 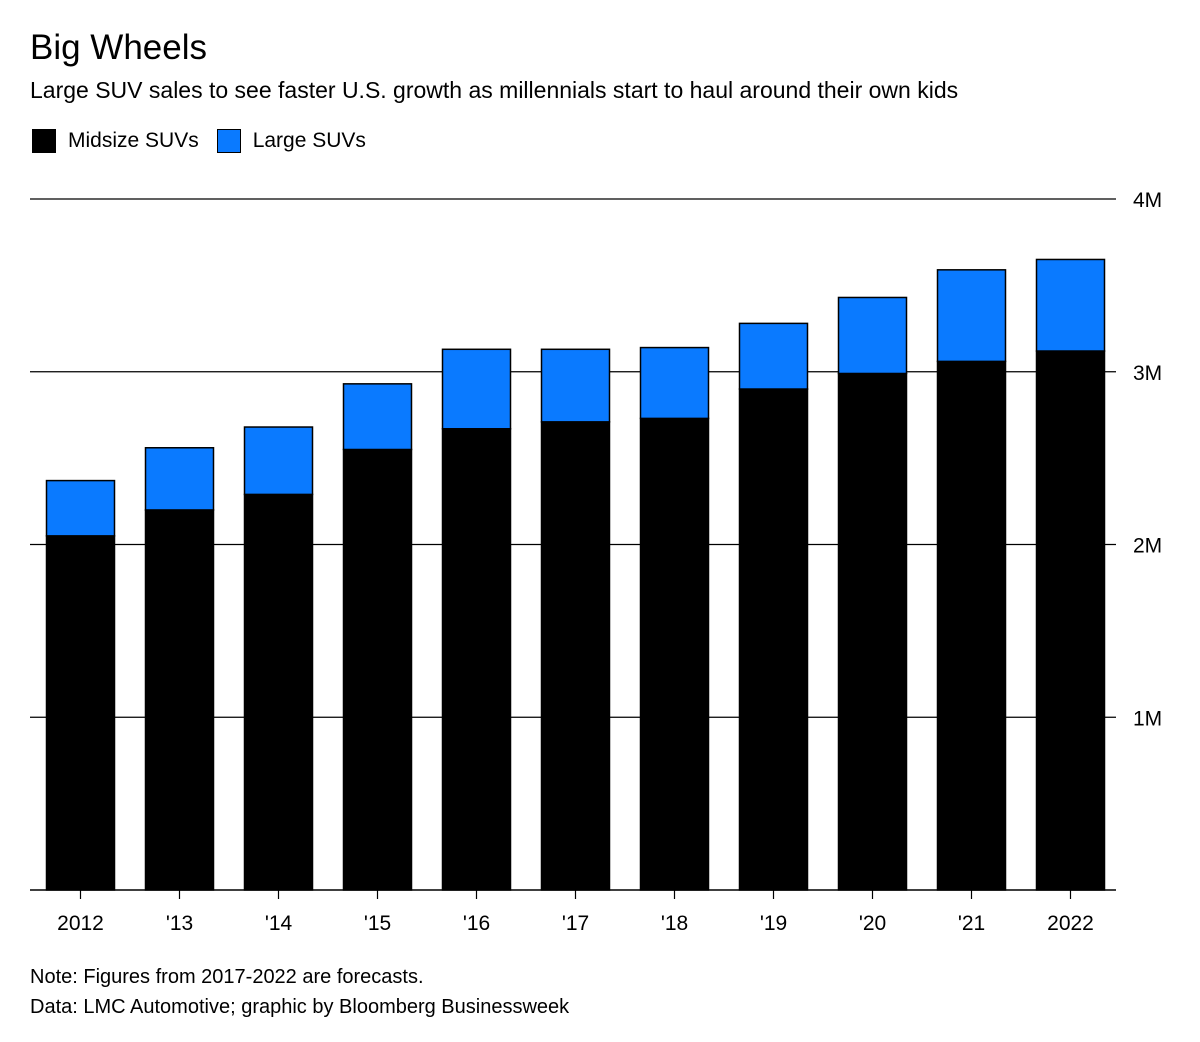 What do you see at coordinates (476, 923) in the screenshot?
I see `x-tick-label: '16` at bounding box center [476, 923].